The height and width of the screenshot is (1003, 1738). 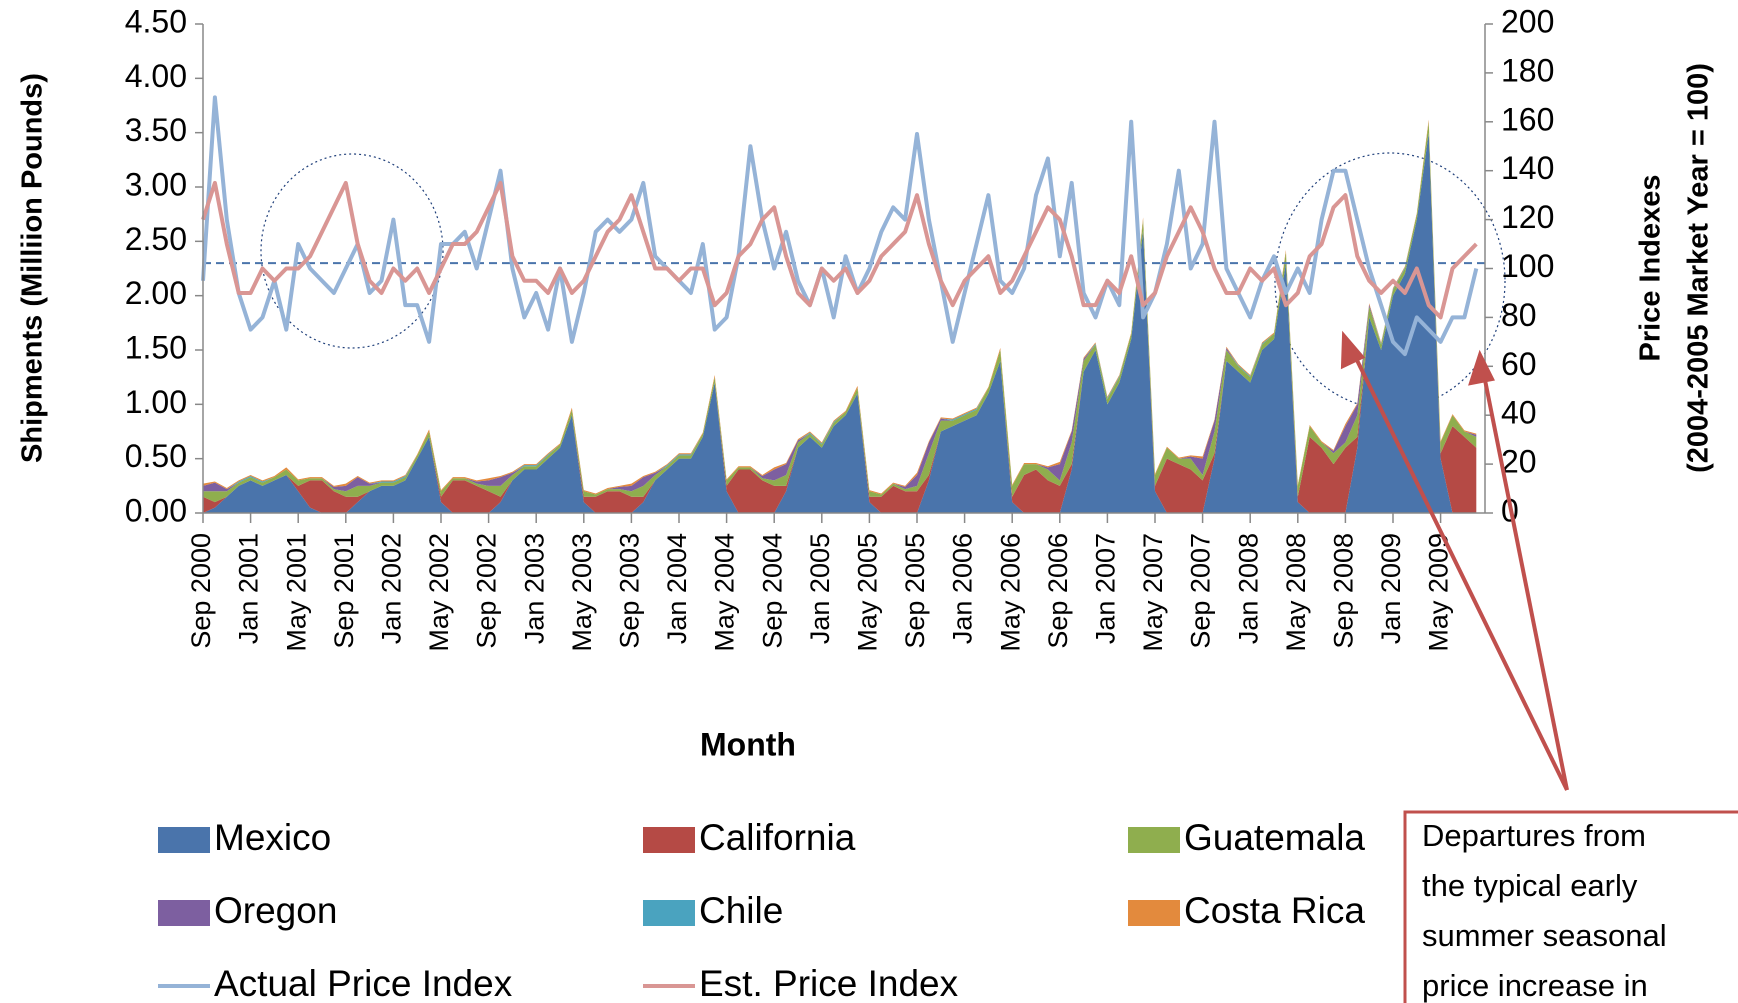 What do you see at coordinates (201, 591) in the screenshot?
I see `x-tick-label: Sep 2000` at bounding box center [201, 591].